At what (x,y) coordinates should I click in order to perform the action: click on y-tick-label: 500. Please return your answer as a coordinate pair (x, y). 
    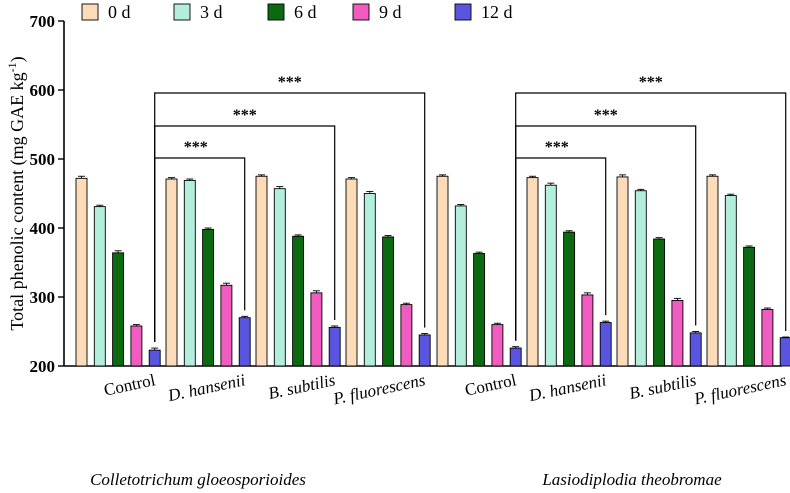
    Looking at the image, I should click on (43, 159).